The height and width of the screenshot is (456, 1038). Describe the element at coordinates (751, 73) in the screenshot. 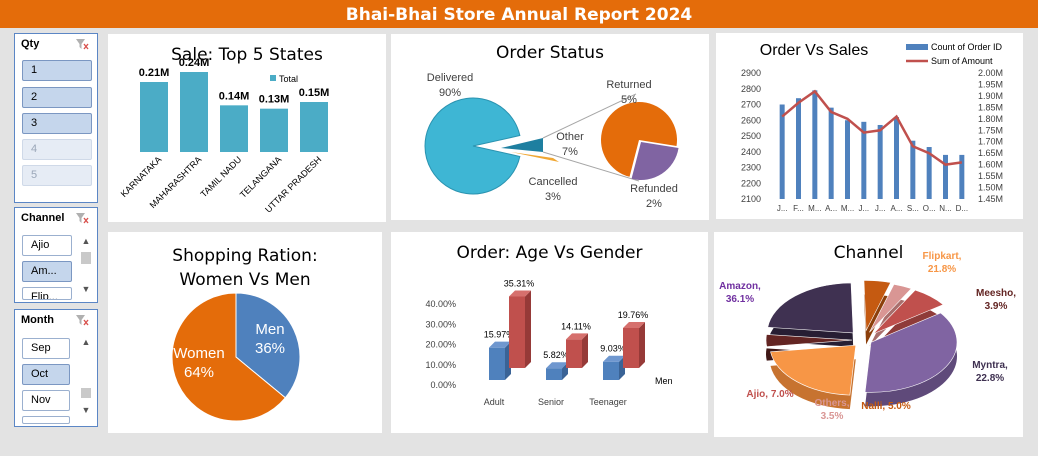

I see `y-tick-label: 2900` at that location.